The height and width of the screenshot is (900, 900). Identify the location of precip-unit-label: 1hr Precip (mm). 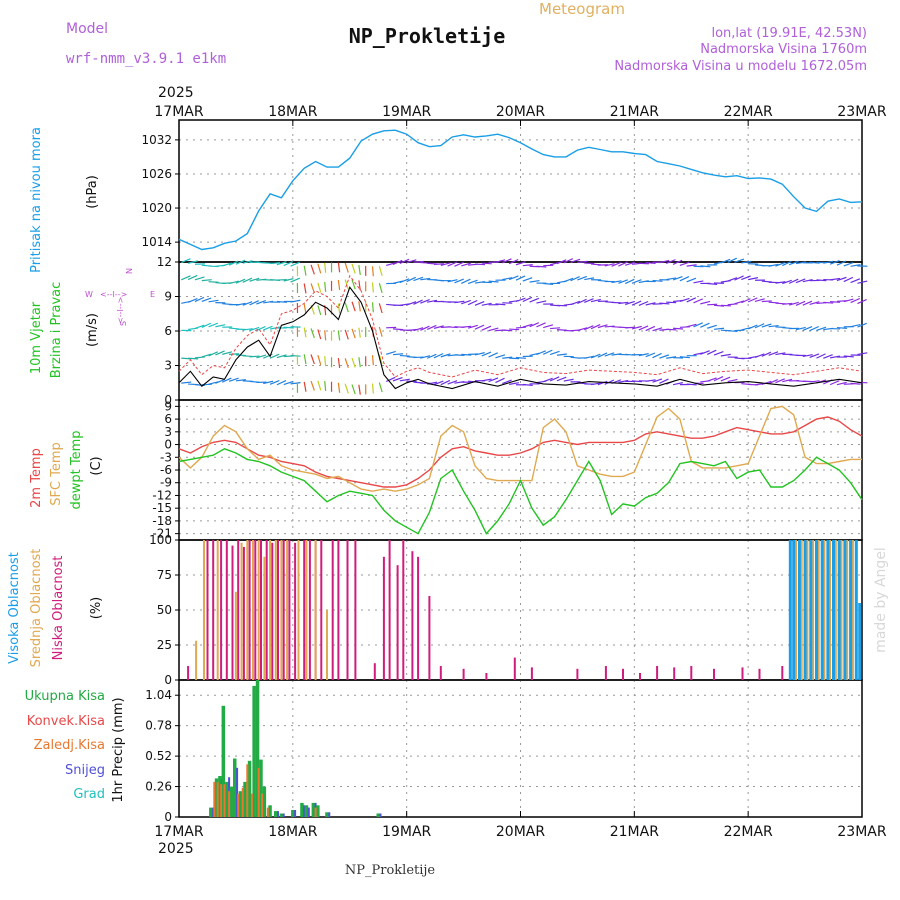
(118, 749).